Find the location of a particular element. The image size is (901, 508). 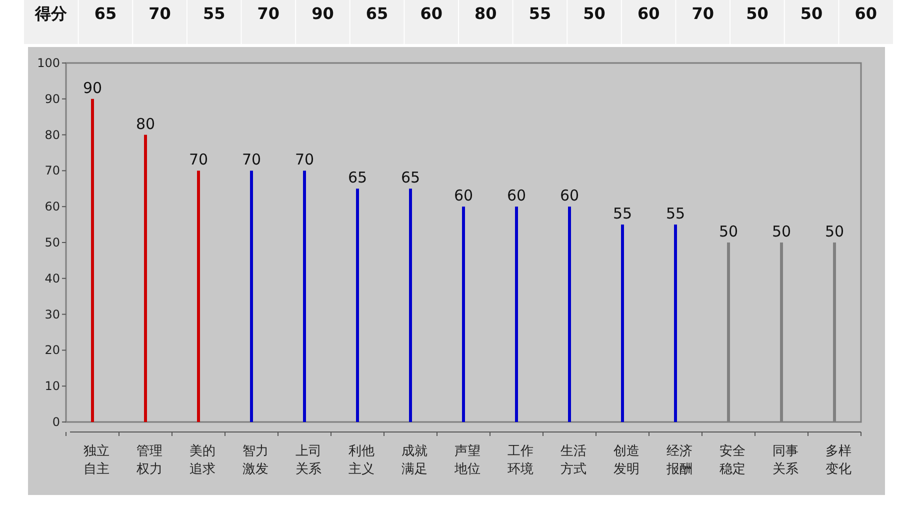

x-tick-label: 生活方式 is located at coordinates (573, 460).